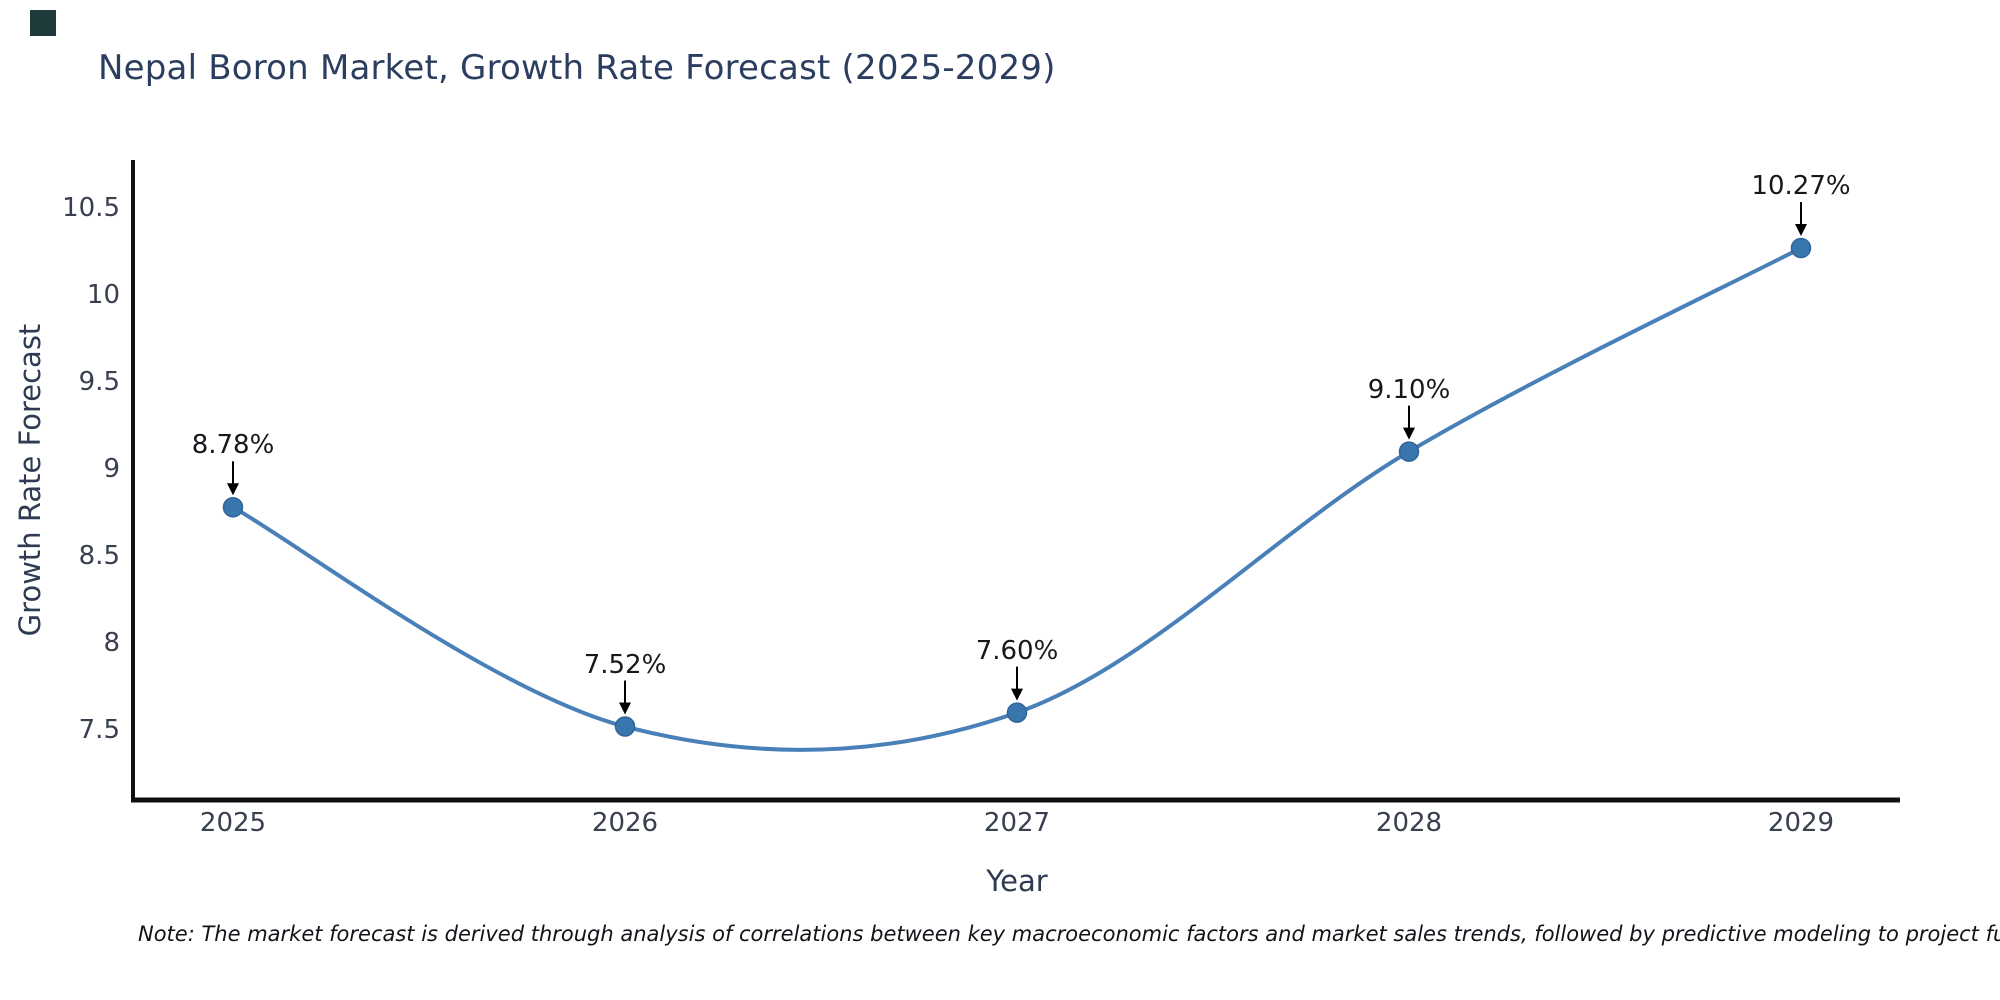  What do you see at coordinates (1017, 881) in the screenshot?
I see `x-axis-title: Year` at bounding box center [1017, 881].